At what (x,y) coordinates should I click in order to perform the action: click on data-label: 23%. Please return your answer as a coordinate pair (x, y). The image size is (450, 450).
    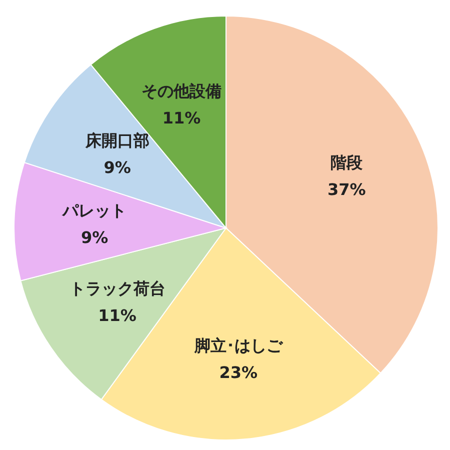
    Looking at the image, I should click on (238, 372).